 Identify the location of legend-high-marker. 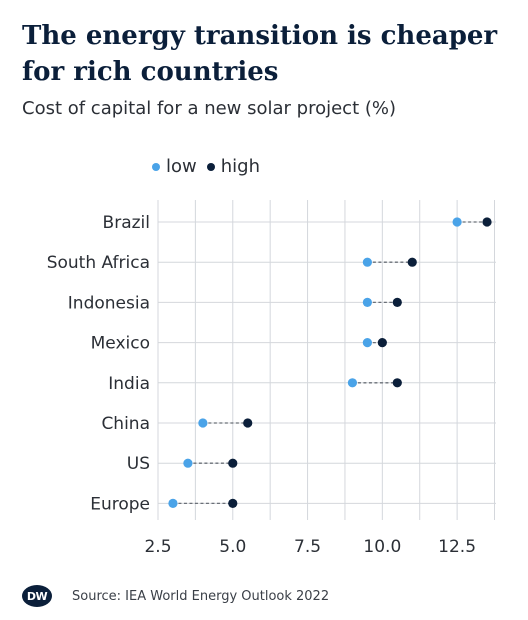
(210, 166).